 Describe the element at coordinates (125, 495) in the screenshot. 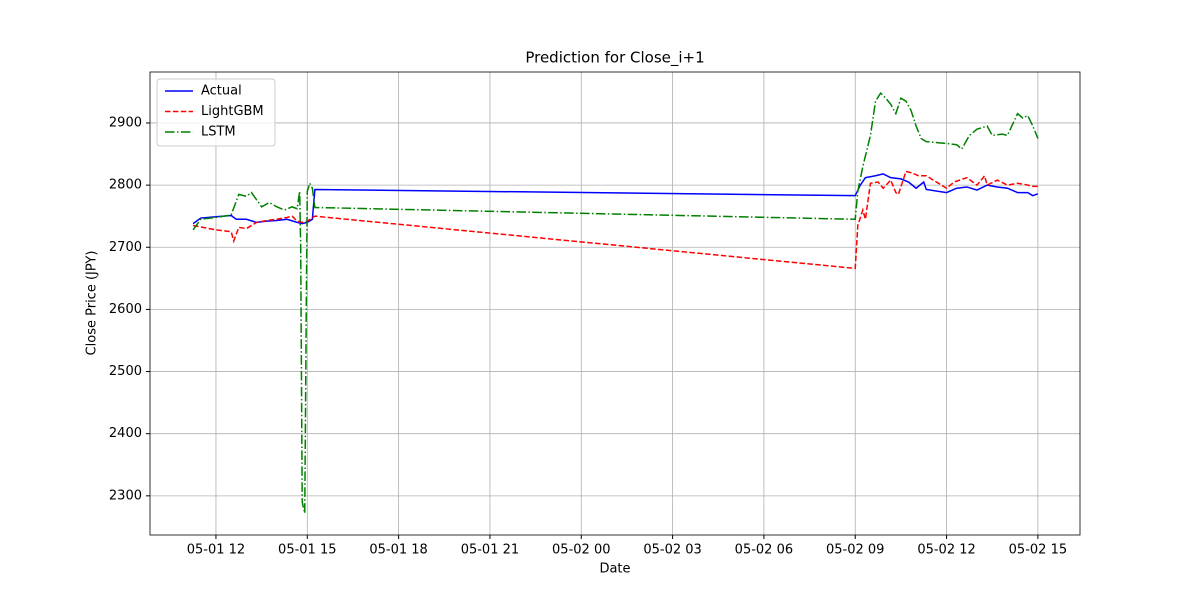

I see `y-tick-label: 2300` at that location.